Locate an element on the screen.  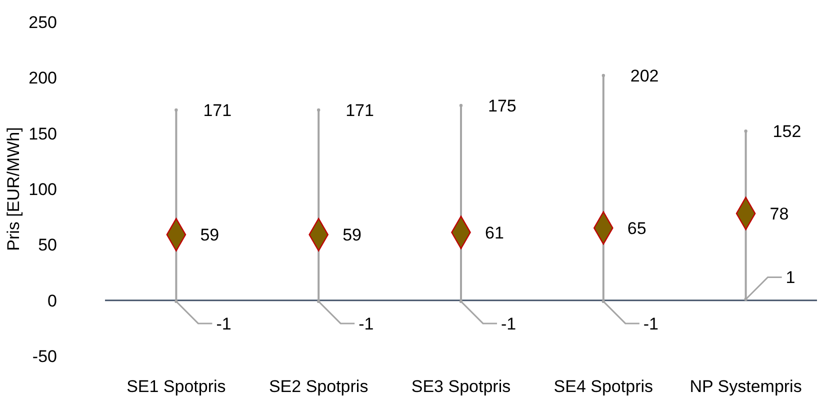
data-label: 152 is located at coordinates (787, 132).